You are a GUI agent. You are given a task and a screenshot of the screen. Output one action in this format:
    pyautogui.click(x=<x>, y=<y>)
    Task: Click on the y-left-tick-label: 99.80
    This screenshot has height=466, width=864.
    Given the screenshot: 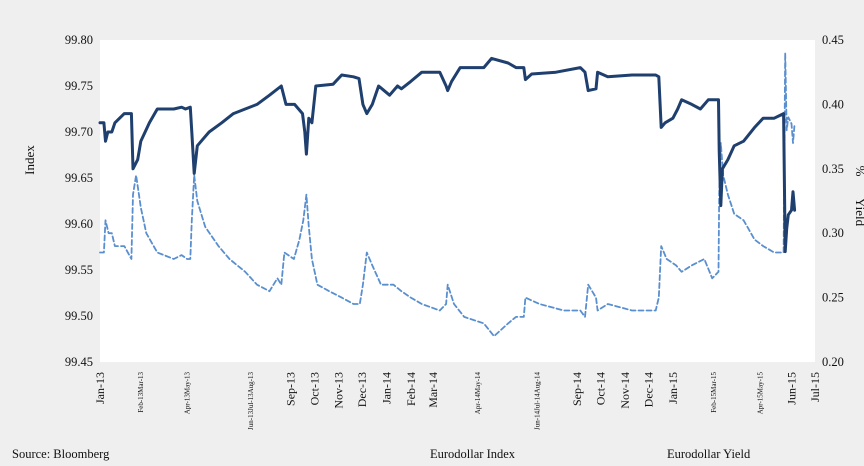 What is the action you would take?
    pyautogui.click(x=79, y=40)
    